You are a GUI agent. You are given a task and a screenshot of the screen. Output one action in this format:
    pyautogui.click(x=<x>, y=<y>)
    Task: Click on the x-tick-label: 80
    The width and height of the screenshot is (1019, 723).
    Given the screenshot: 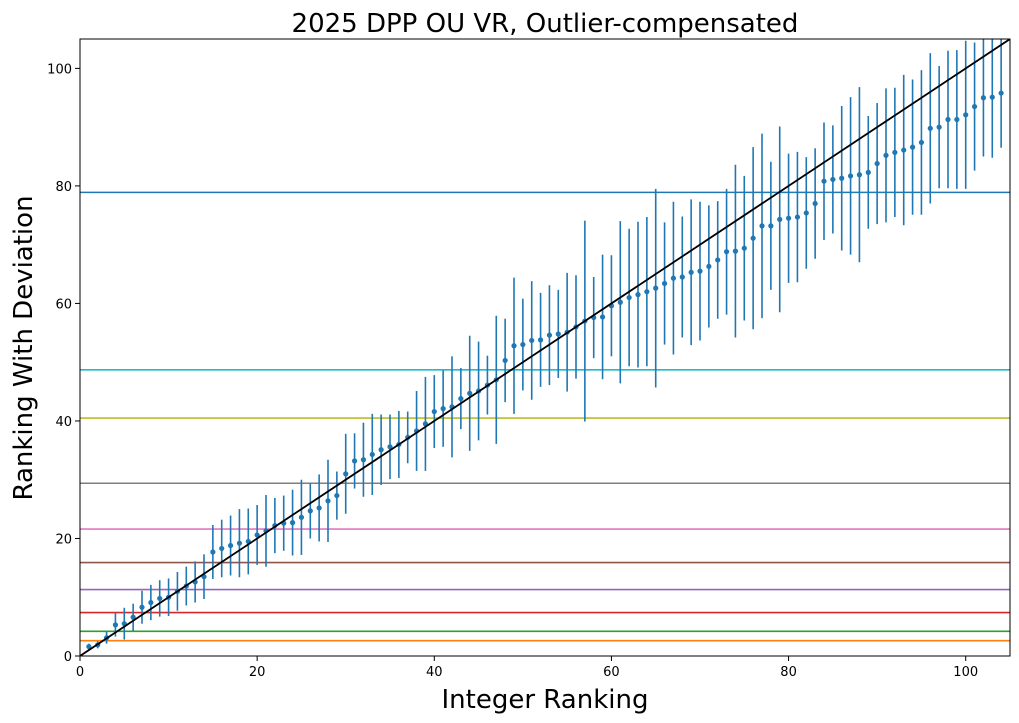 What is the action you would take?
    pyautogui.click(x=788, y=672)
    